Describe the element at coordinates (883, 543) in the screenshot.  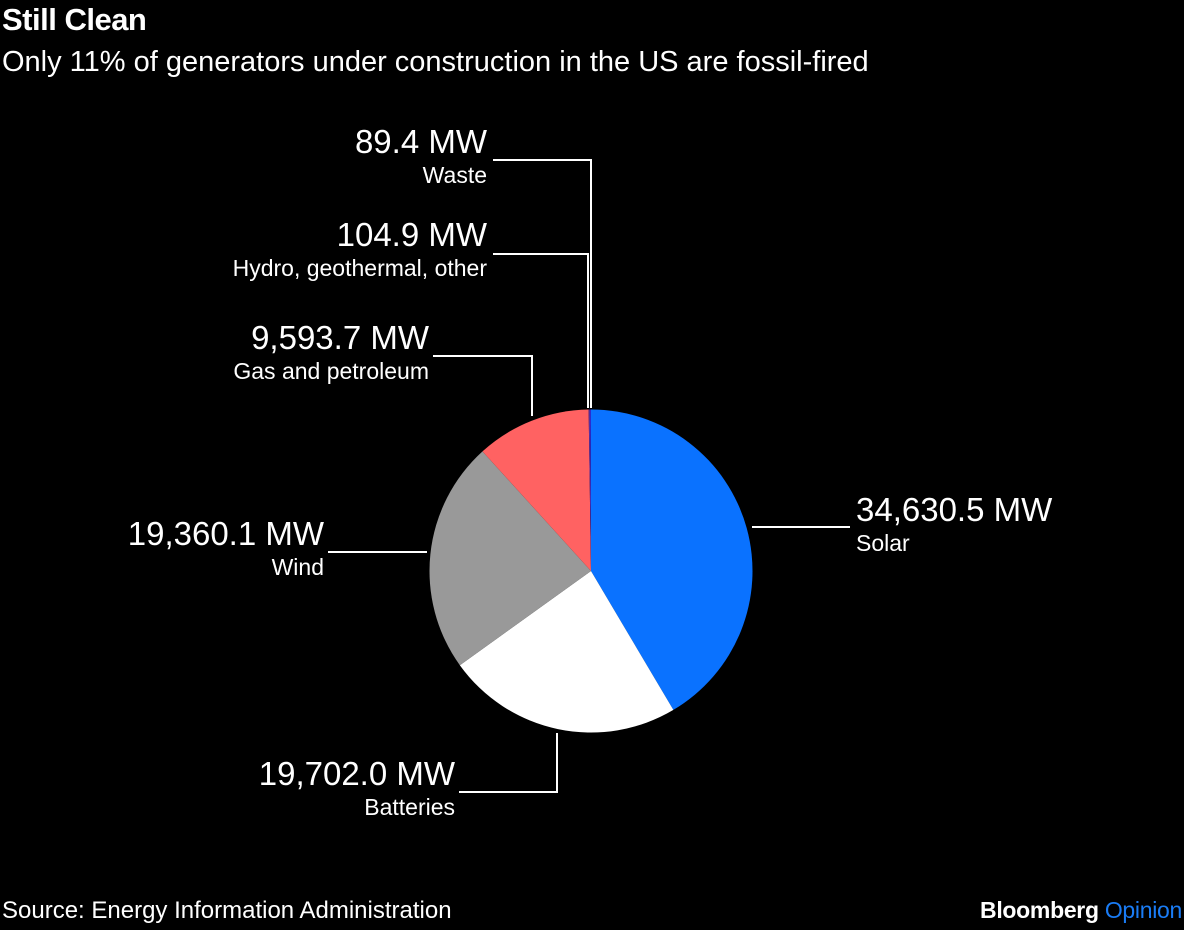
I see `category-label: Solar` at that location.